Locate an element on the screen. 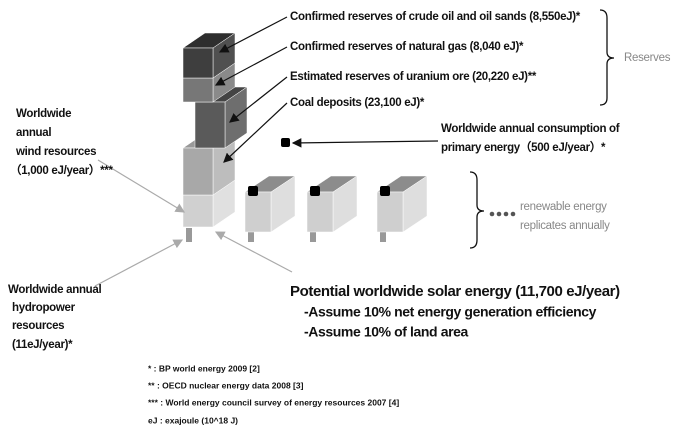  arrows is located at coordinates (326, 89).